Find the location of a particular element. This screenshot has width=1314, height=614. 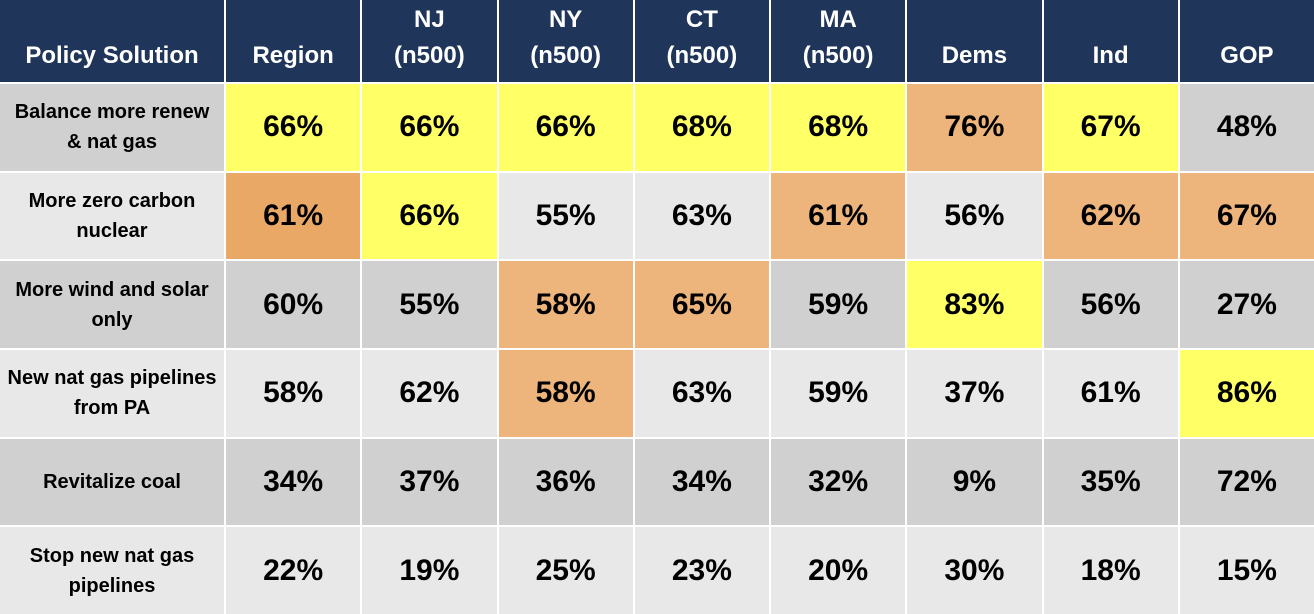

value-cell: 32% is located at coordinates (838, 482).